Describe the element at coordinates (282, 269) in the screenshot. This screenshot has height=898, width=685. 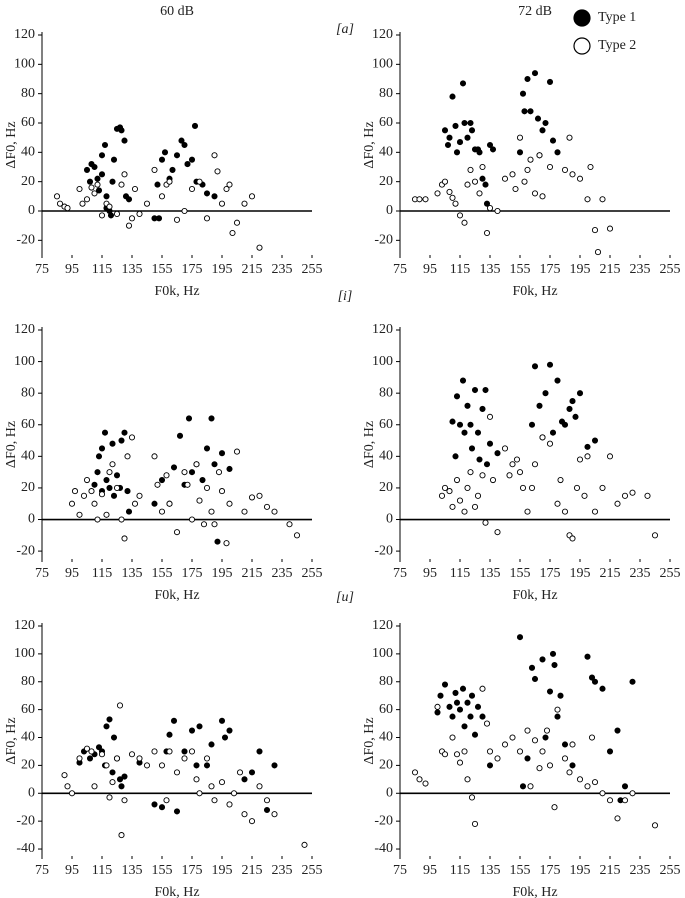
I see `x-tick-label: 235` at that location.